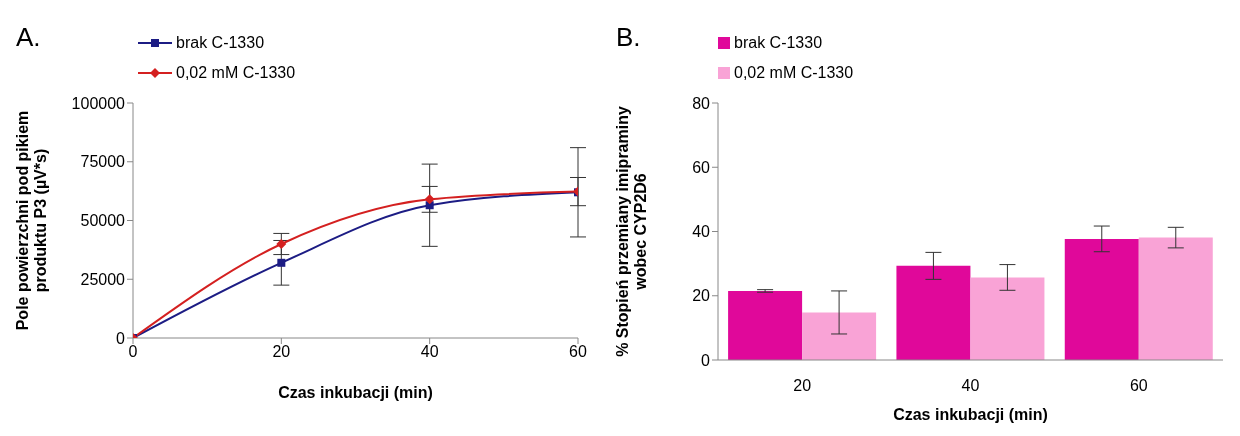 The height and width of the screenshot is (436, 1240). What do you see at coordinates (121, 338) in the screenshot?
I see `y-tick-label: 0` at bounding box center [121, 338].